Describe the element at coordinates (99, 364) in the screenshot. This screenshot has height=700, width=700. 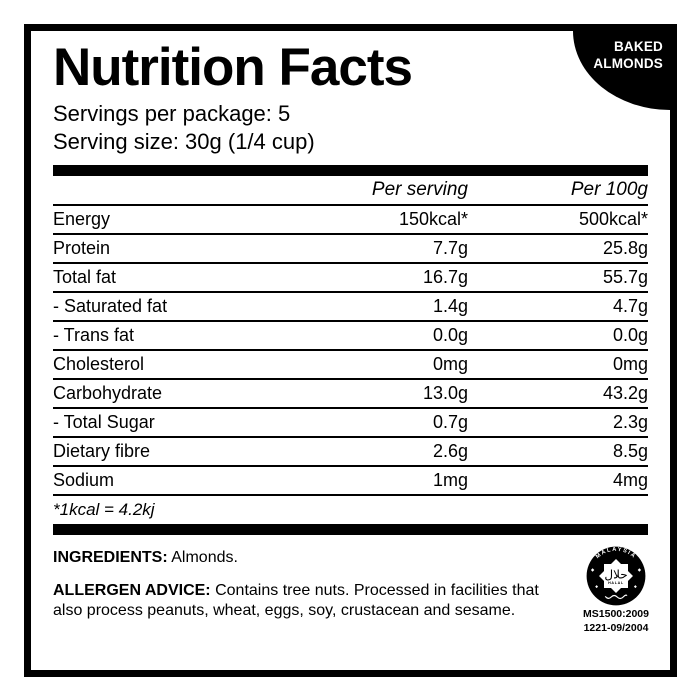
I see `nutrient-label: Cholesterol` at that location.